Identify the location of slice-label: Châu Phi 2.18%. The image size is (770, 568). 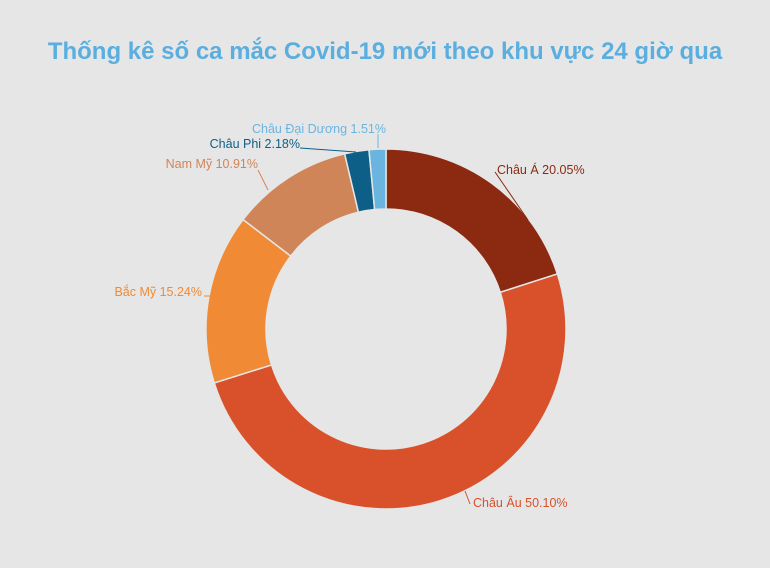
(255, 144).